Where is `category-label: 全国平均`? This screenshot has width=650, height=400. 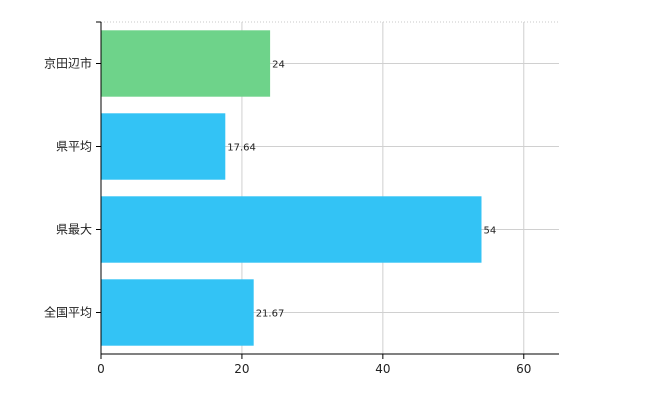 category-label: 全国平均 is located at coordinates (68, 312).